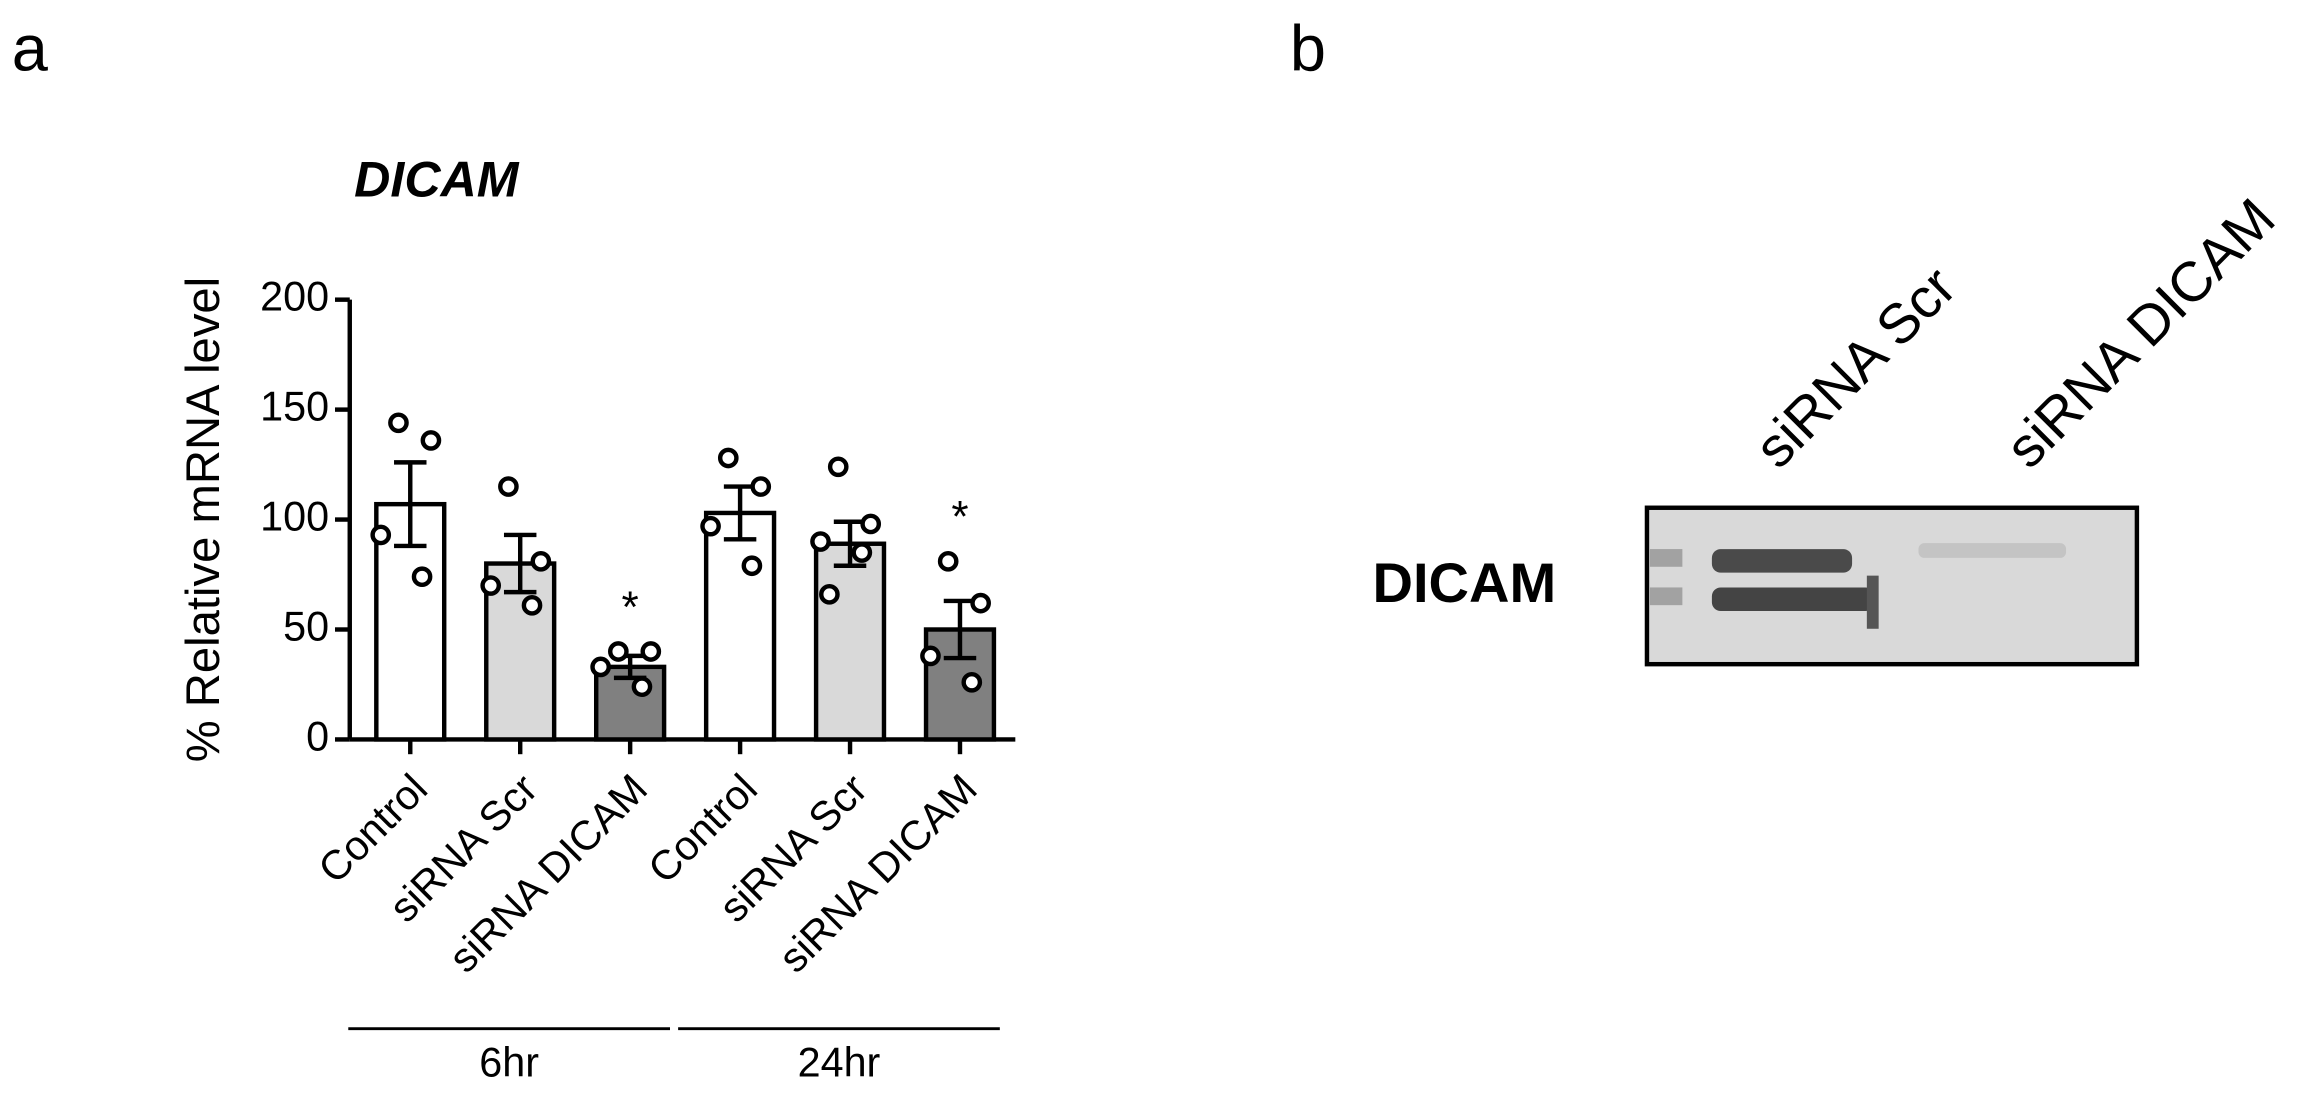  I want to click on group-label: 6hr, so click(509, 1063).